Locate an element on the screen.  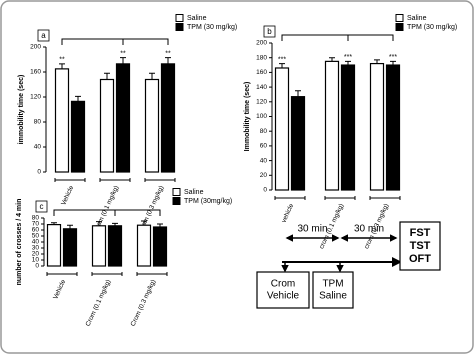
step-label: TST is located at coordinates (420, 246).